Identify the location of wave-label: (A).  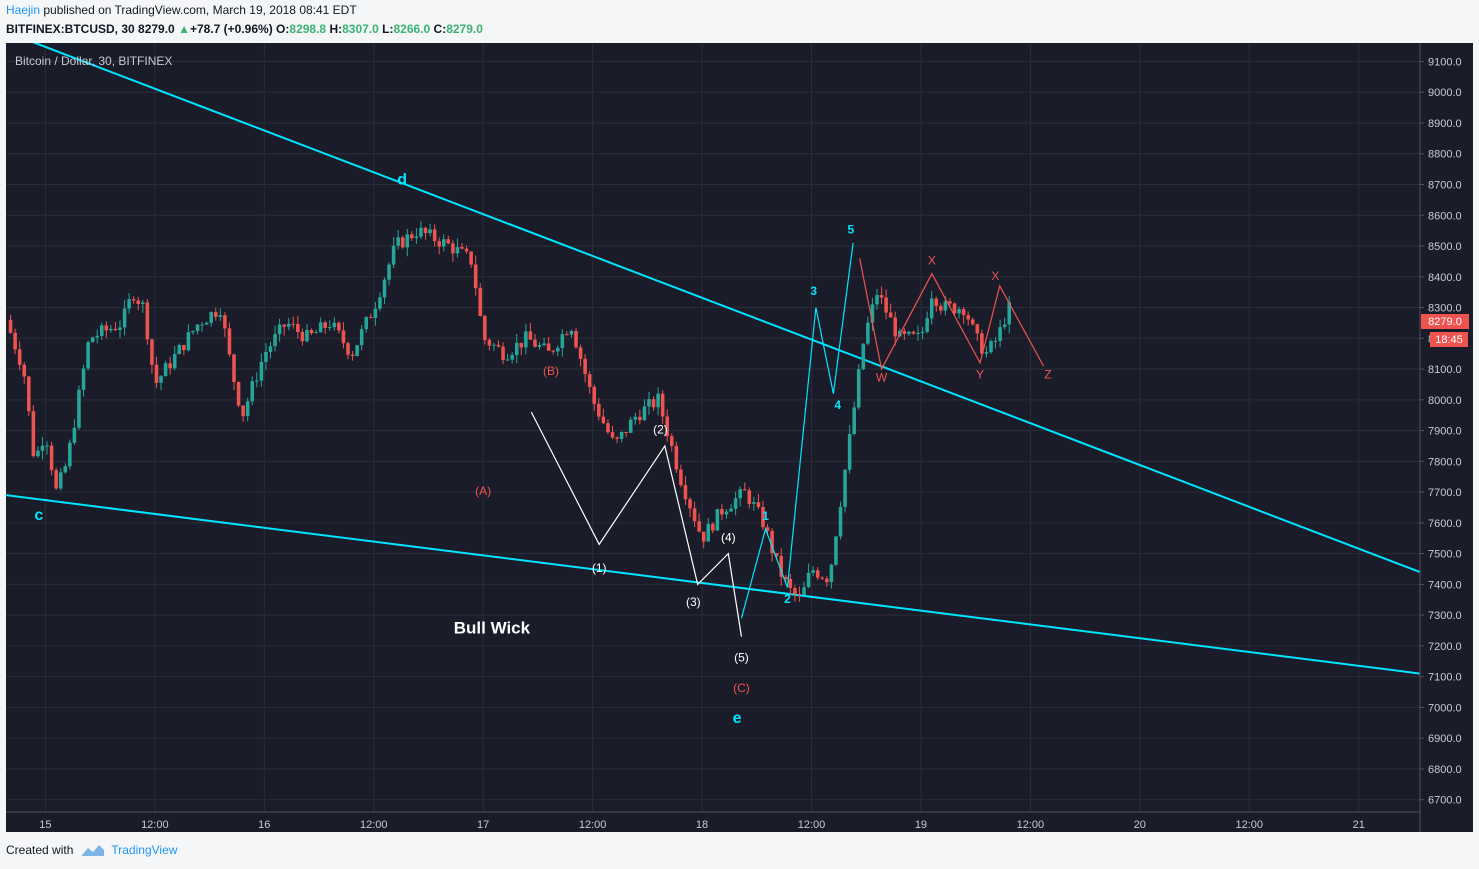
(483, 491).